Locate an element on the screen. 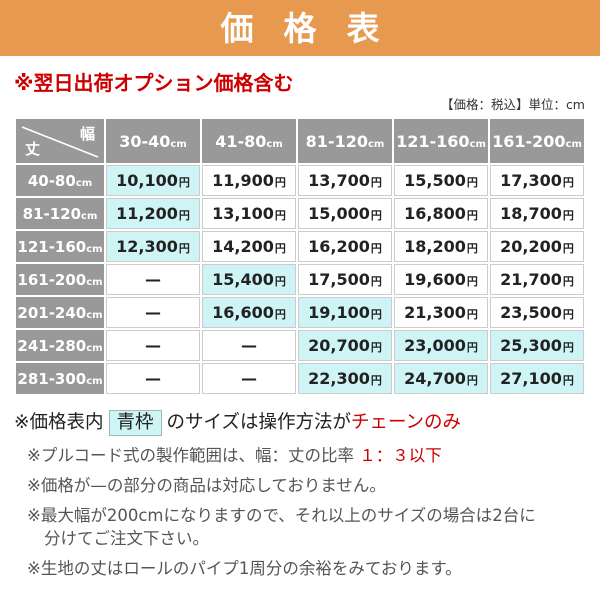  price-cell: 24,700円 is located at coordinates (441, 378).